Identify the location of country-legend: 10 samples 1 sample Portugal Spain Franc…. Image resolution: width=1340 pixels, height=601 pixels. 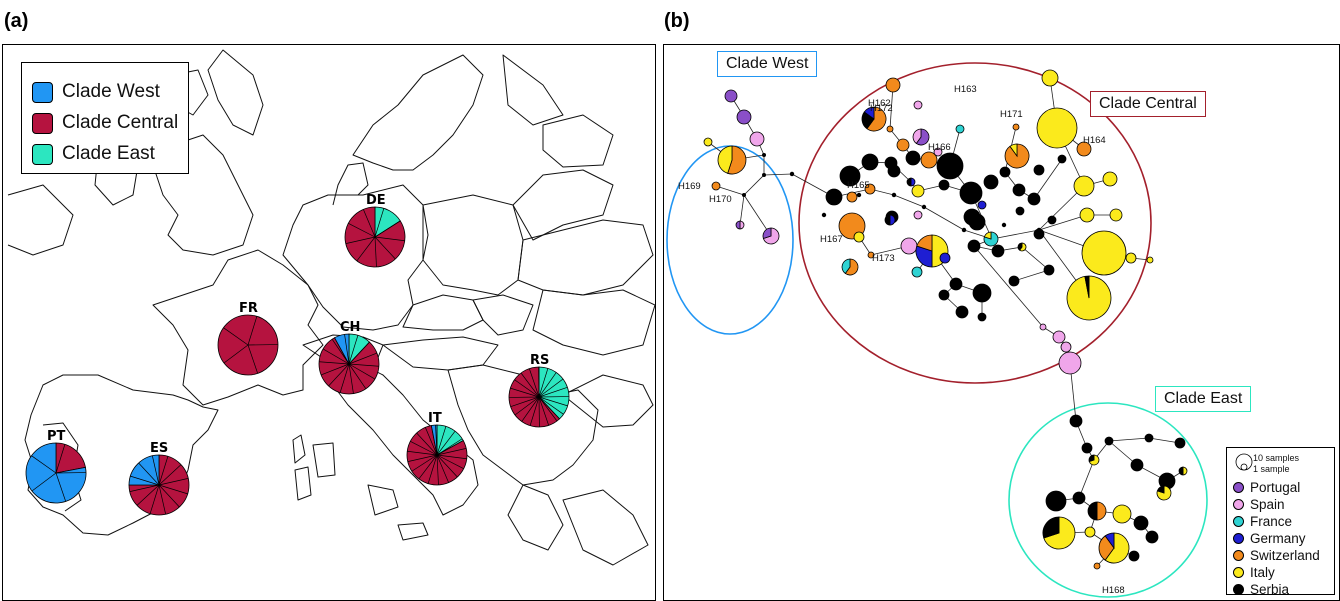
(1280, 522).